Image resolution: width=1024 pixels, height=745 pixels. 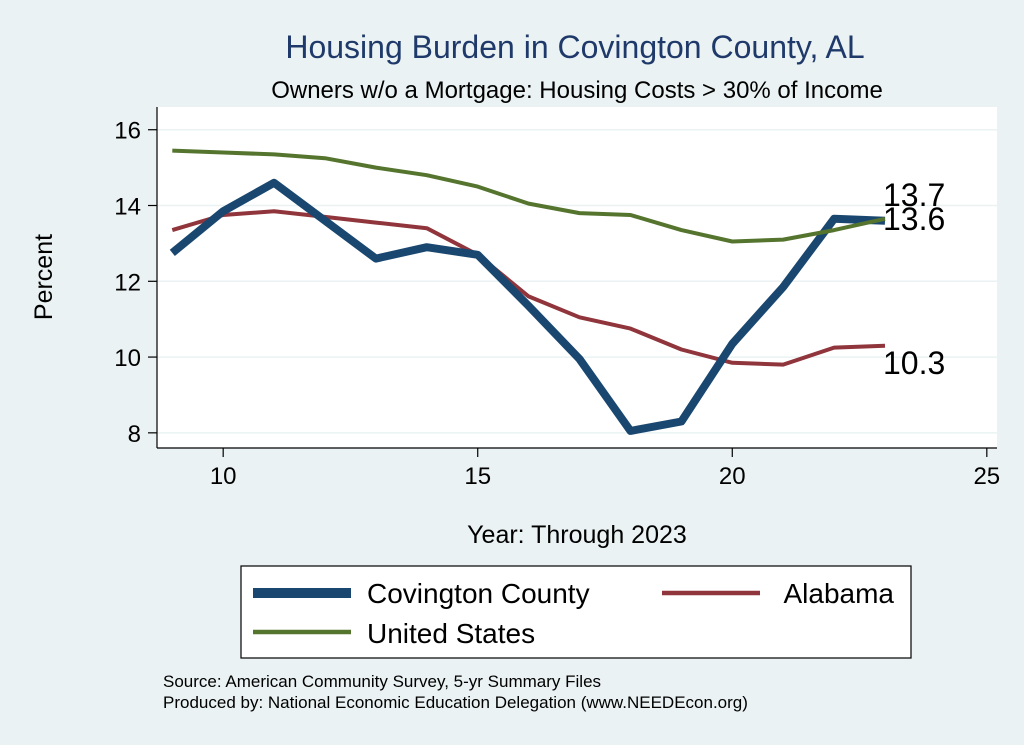 What do you see at coordinates (223, 476) in the screenshot?
I see `x-tick-label: 10` at bounding box center [223, 476].